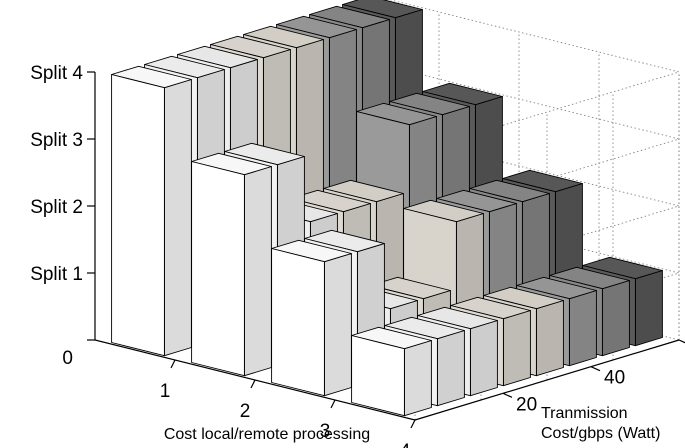 This screenshot has height=448, width=685. I want to click on x-tick-label: 1, so click(165, 391).